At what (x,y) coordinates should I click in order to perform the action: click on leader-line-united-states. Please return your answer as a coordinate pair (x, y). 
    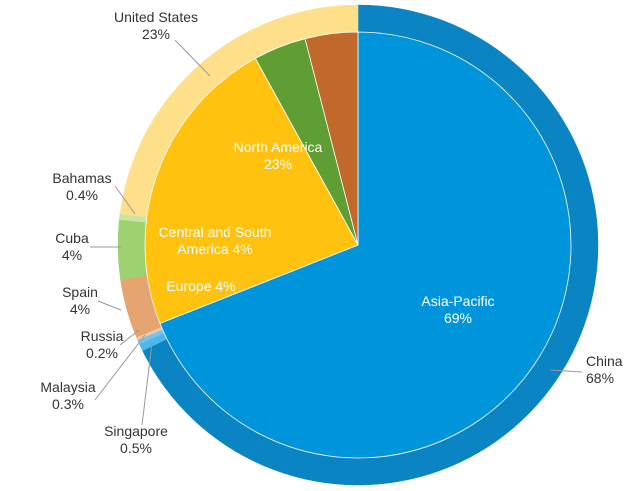
    Looking at the image, I should click on (192, 58).